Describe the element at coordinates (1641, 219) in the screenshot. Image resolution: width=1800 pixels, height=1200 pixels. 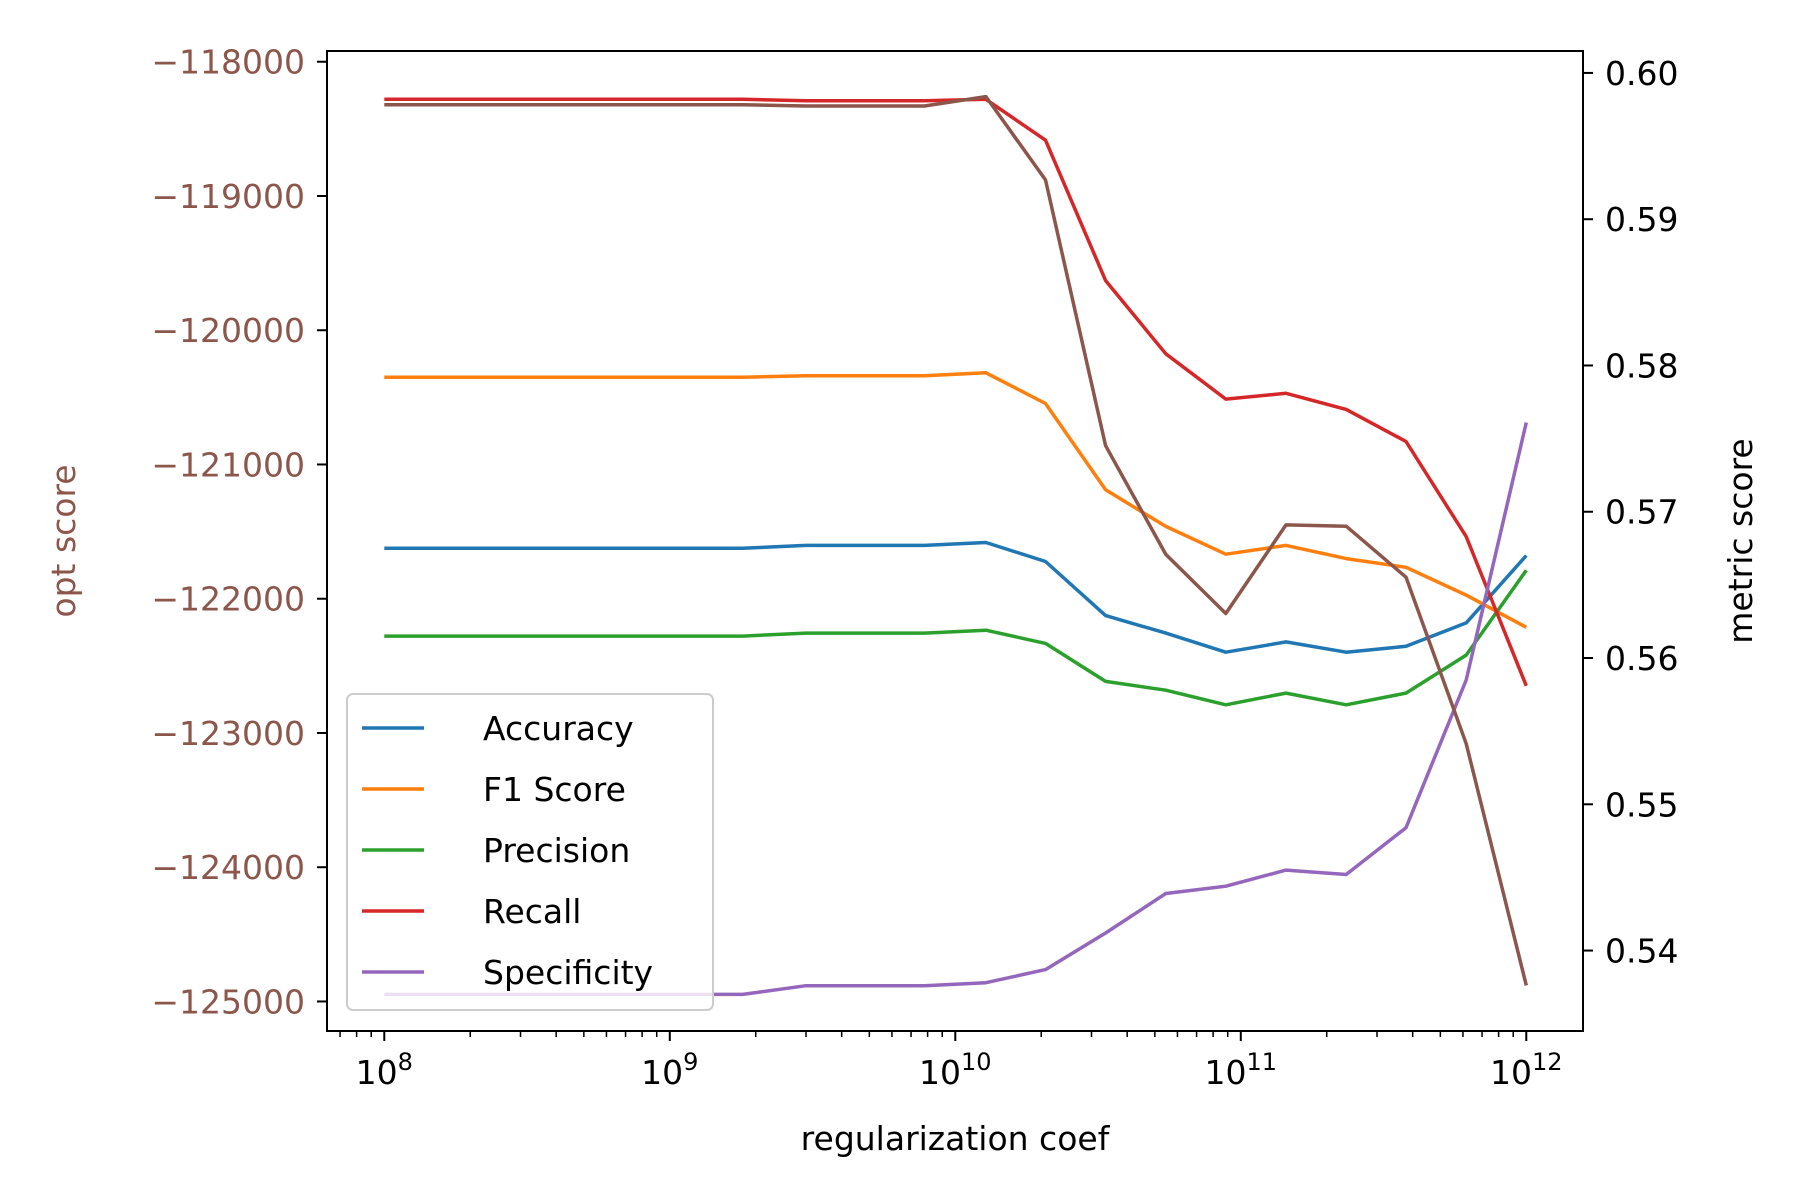
I see `right-y-tick-label: 0.59` at that location.